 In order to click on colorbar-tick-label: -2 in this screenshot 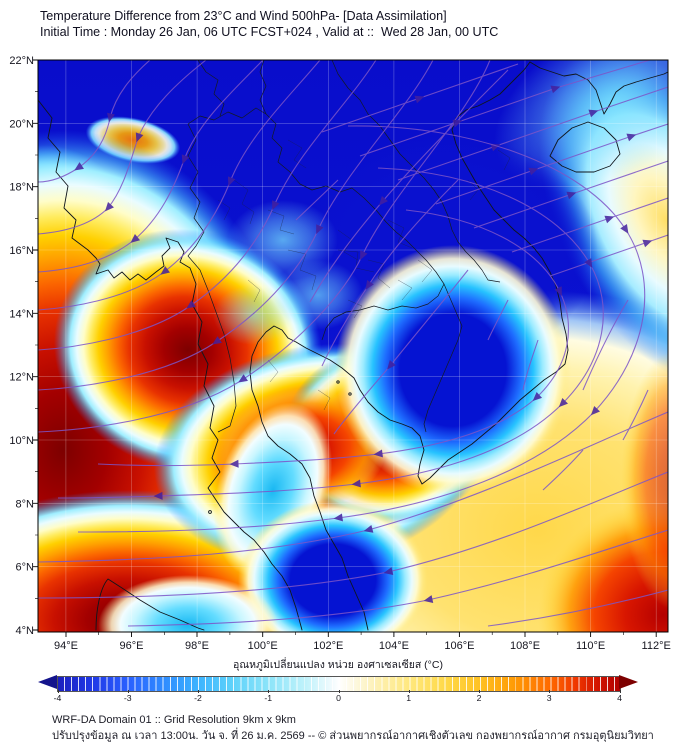, I will do `click(198, 698)`.